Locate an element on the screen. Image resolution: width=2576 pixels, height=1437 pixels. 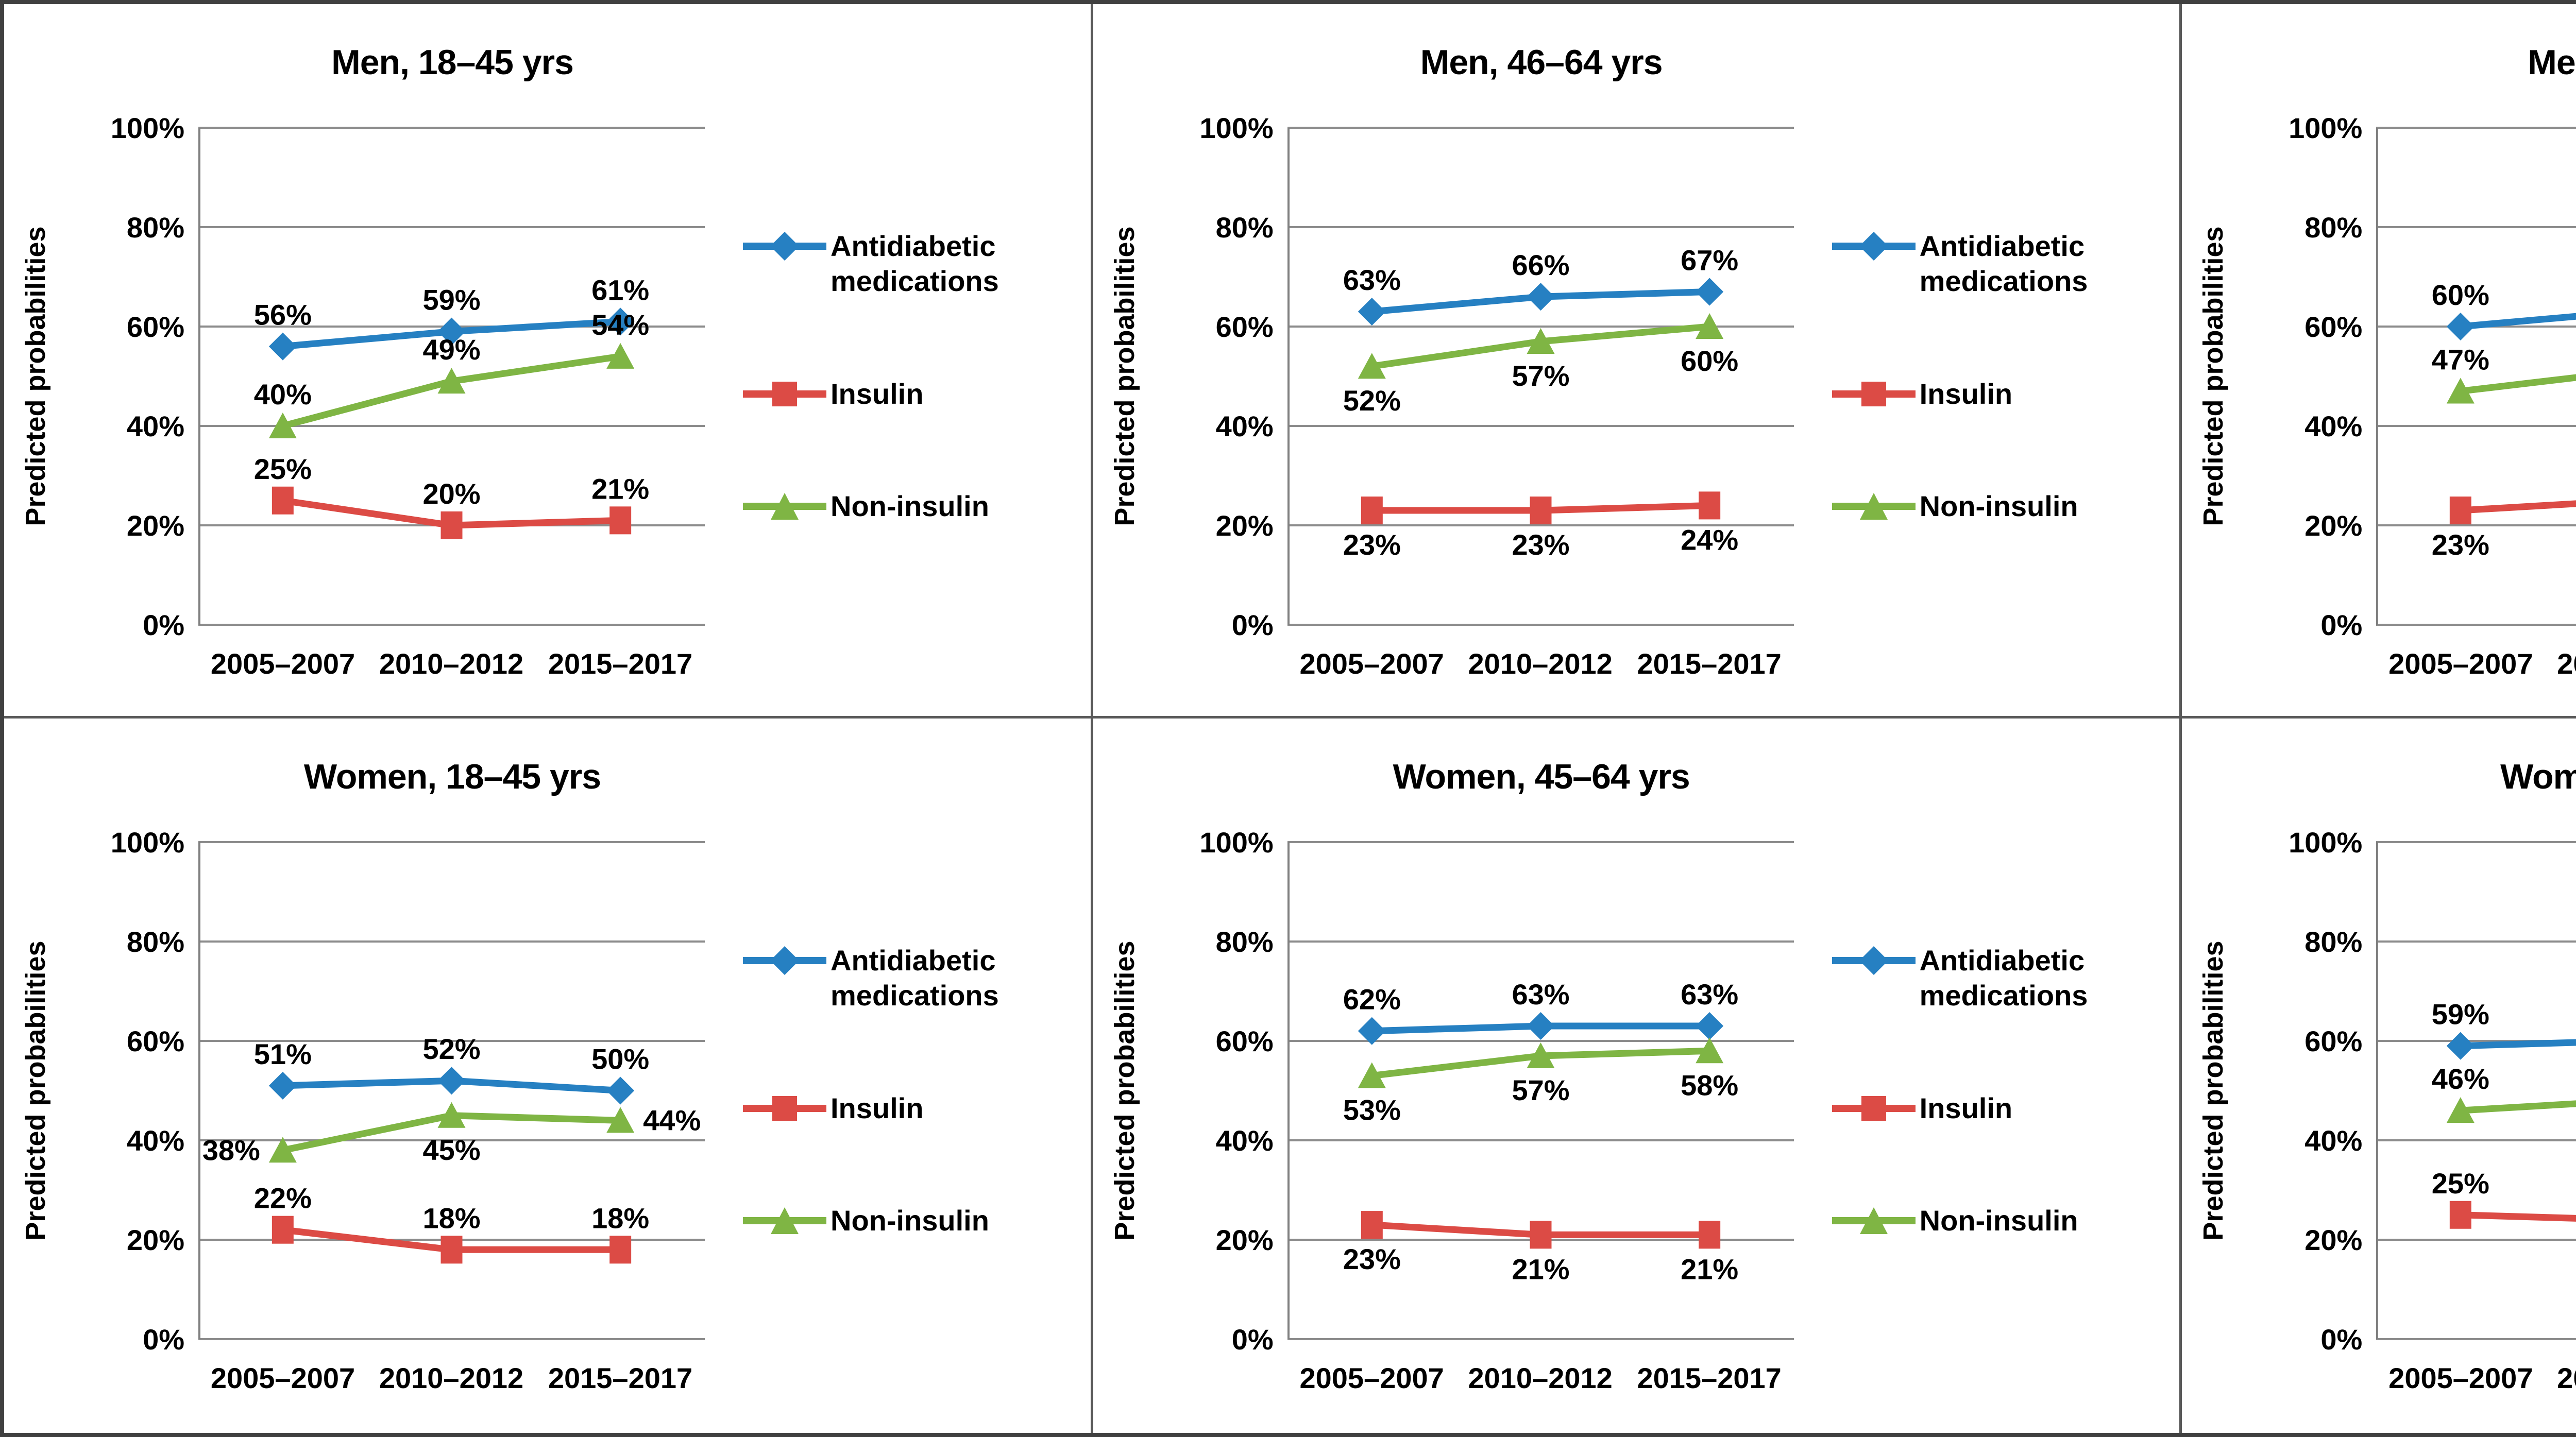
svg-text: 49% is located at coordinates (451, 349).